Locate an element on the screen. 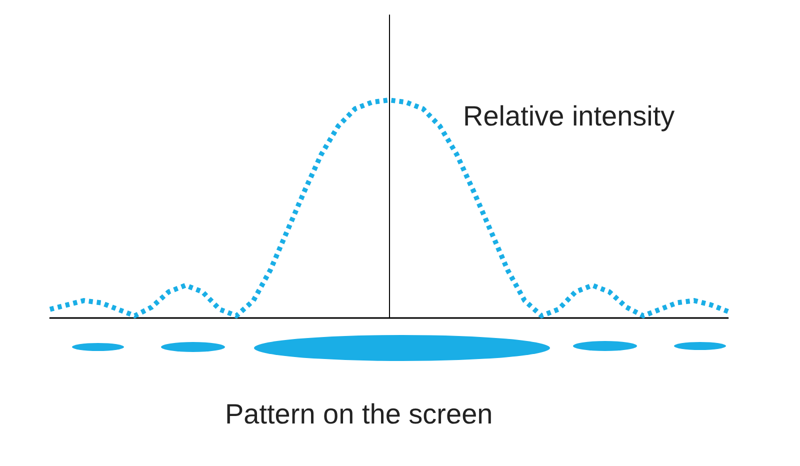 The height and width of the screenshot is (466, 800). y-axis-title: Relative intensity is located at coordinates (569, 116).